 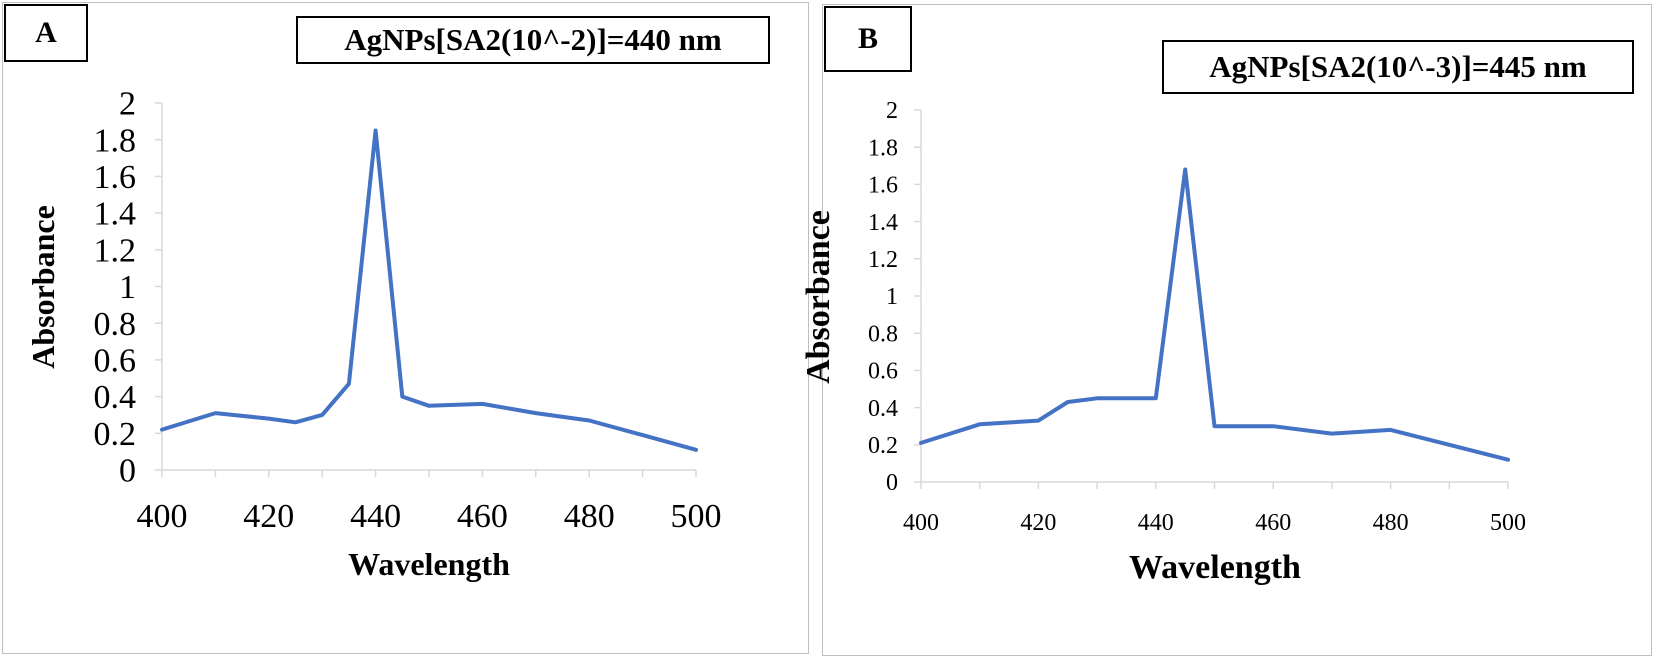 What do you see at coordinates (115, 214) in the screenshot?
I see `chart-a-y-tick-label: 1.4` at bounding box center [115, 214].